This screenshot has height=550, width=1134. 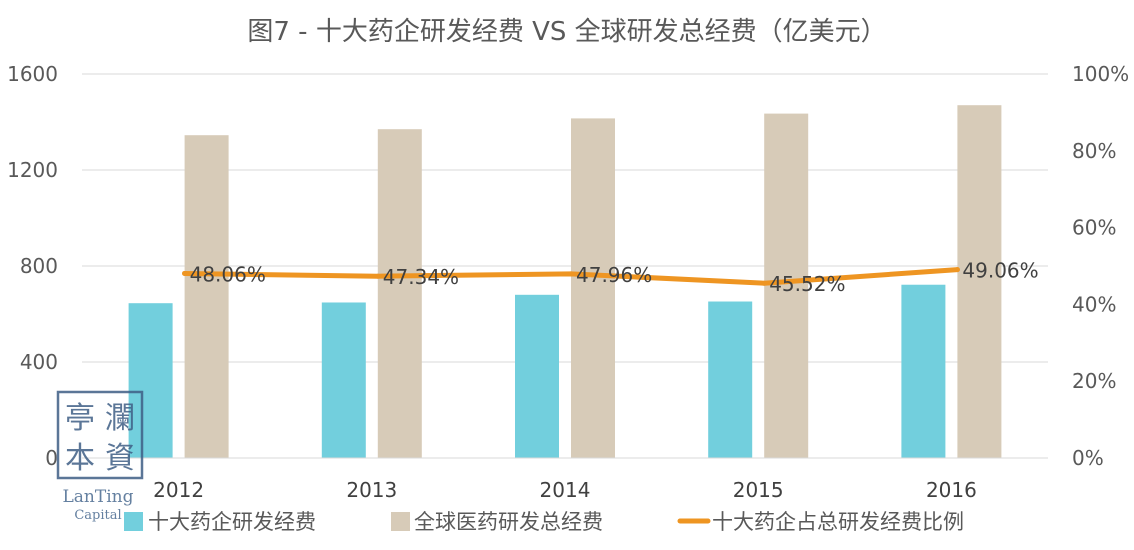 I want to click on x-tick-label: 2014, so click(x=565, y=490).